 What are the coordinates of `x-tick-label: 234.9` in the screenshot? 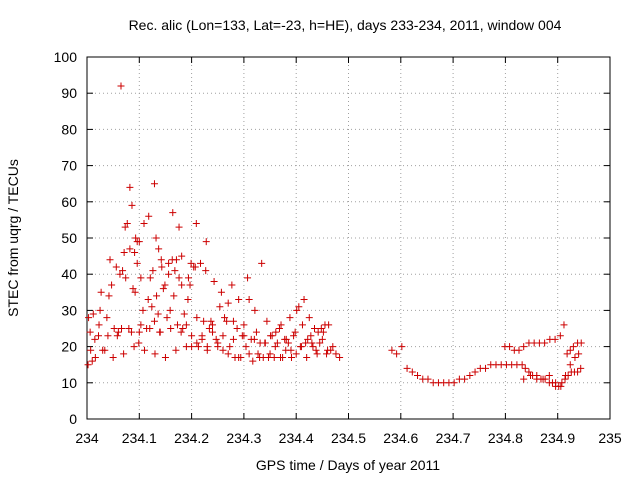 It's located at (557, 438).